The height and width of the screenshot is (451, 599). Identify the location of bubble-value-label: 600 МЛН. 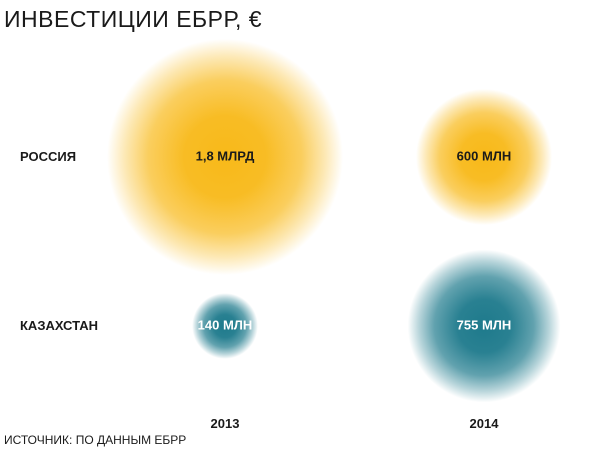
(484, 155).